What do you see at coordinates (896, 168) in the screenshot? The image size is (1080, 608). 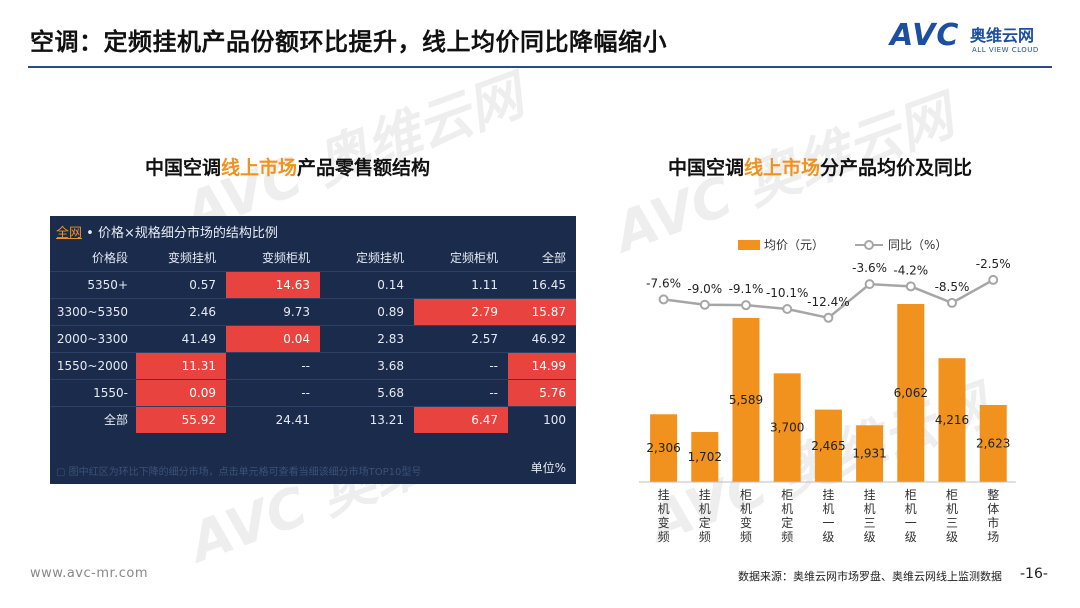 I see `right-title-suffix: 分产品均价及同比` at bounding box center [896, 168].